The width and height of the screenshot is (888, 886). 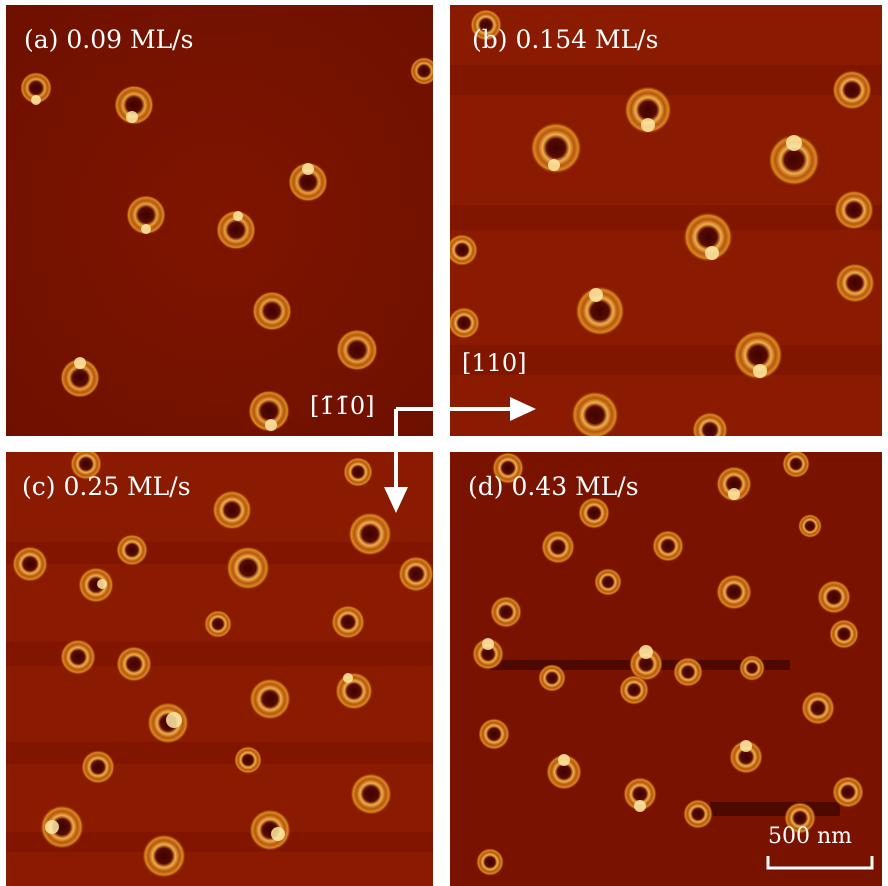 I want to click on panel-c-label: (c) 0.25 ML/s, so click(x=106, y=486).